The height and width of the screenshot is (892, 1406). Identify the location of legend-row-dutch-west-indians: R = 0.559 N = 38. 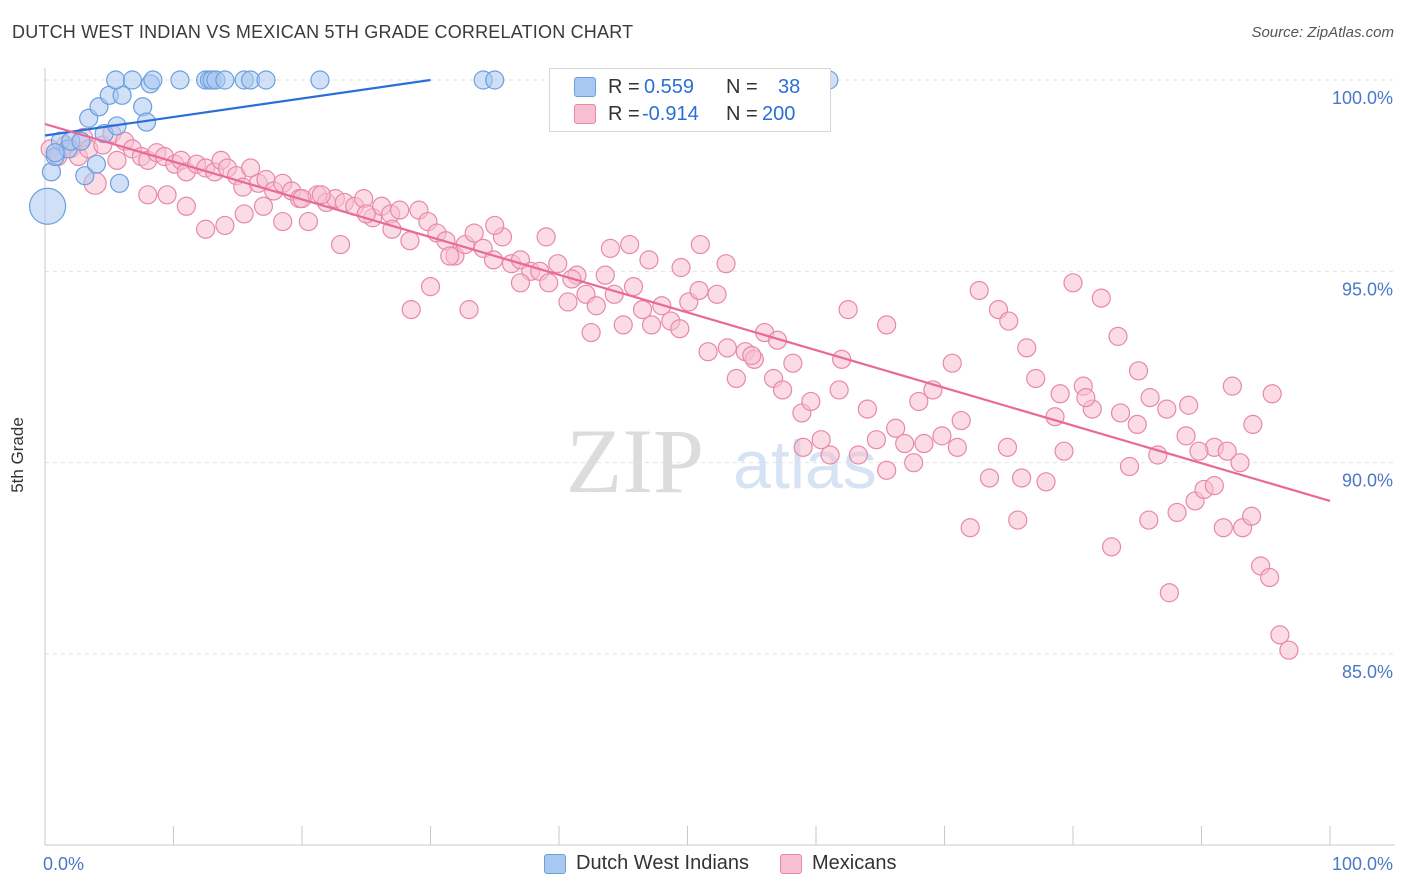
(690, 87).